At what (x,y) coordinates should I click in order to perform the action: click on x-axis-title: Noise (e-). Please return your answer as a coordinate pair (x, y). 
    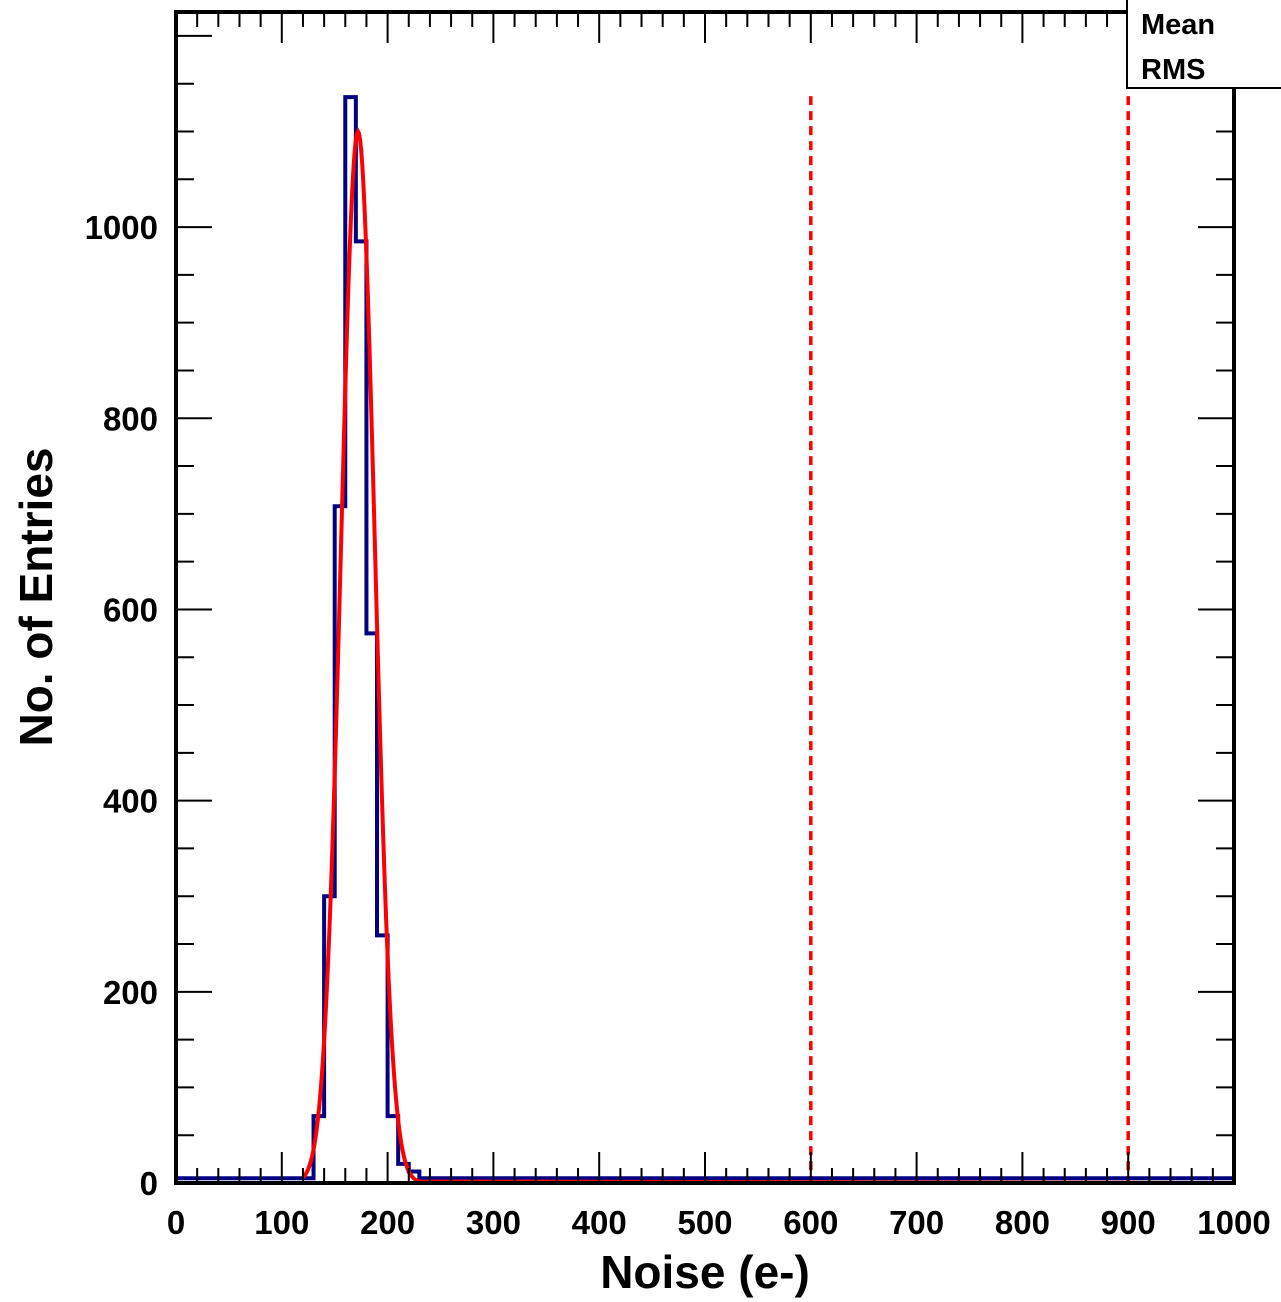
    Looking at the image, I should click on (705, 1272).